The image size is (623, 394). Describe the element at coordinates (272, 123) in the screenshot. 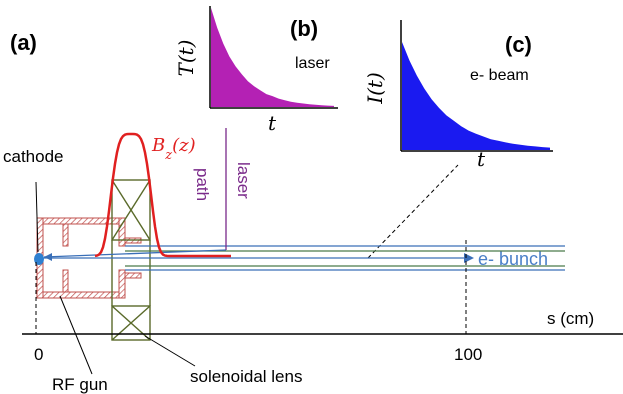

I see `laser-inset-xlabel: t` at that location.